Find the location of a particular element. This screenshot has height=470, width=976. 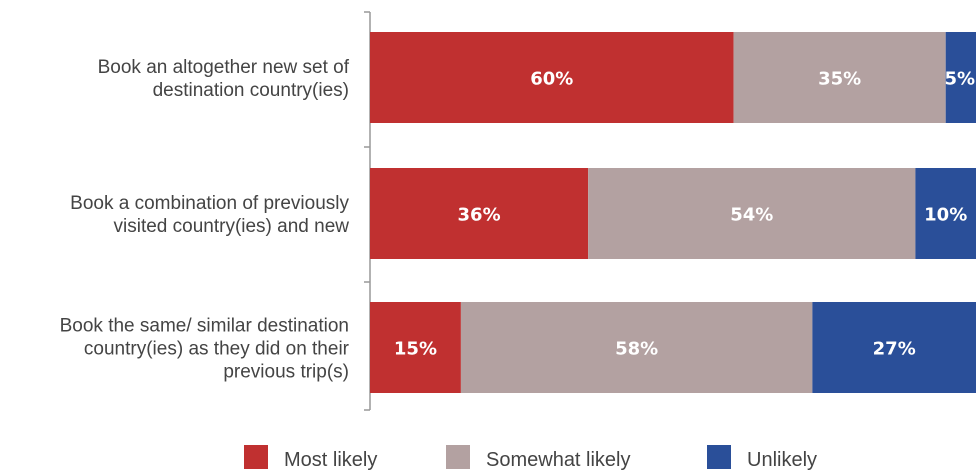

category-label-line: visited country(ies) and new is located at coordinates (232, 226).